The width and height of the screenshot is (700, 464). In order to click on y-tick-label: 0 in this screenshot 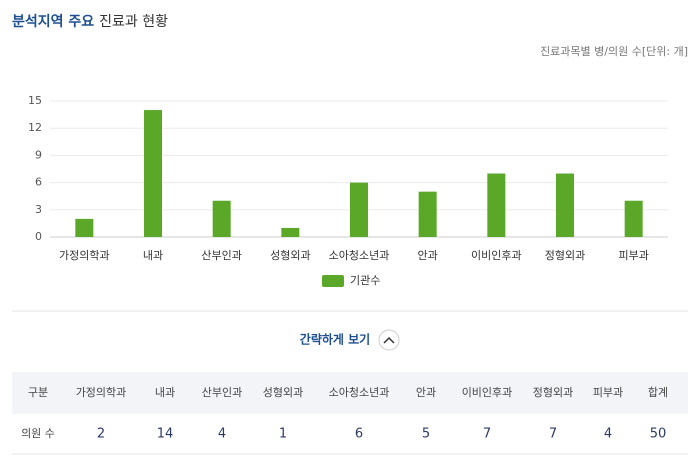, I will do `click(38, 236)`.